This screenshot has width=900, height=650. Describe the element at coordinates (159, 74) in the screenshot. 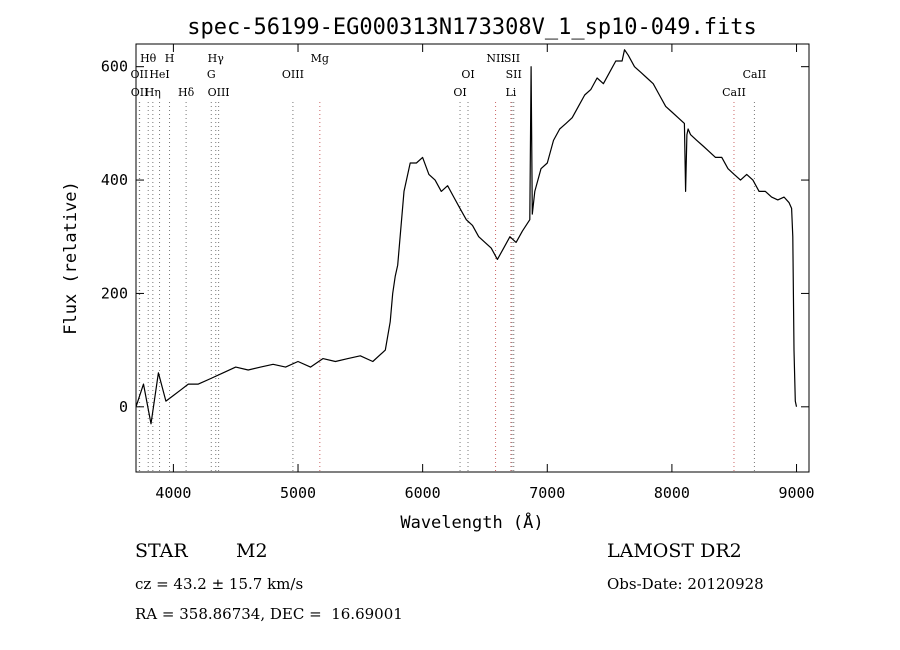

I see `spectral-line-label: HeI` at that location.